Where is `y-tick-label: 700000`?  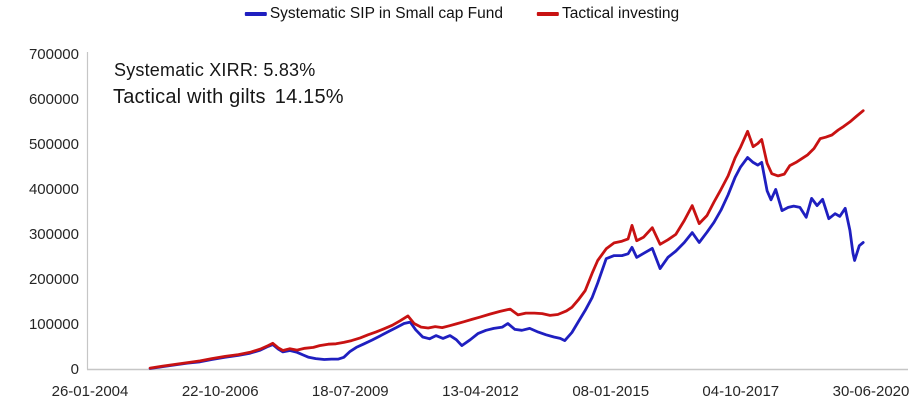 y-tick-label: 700000 is located at coordinates (54, 54).